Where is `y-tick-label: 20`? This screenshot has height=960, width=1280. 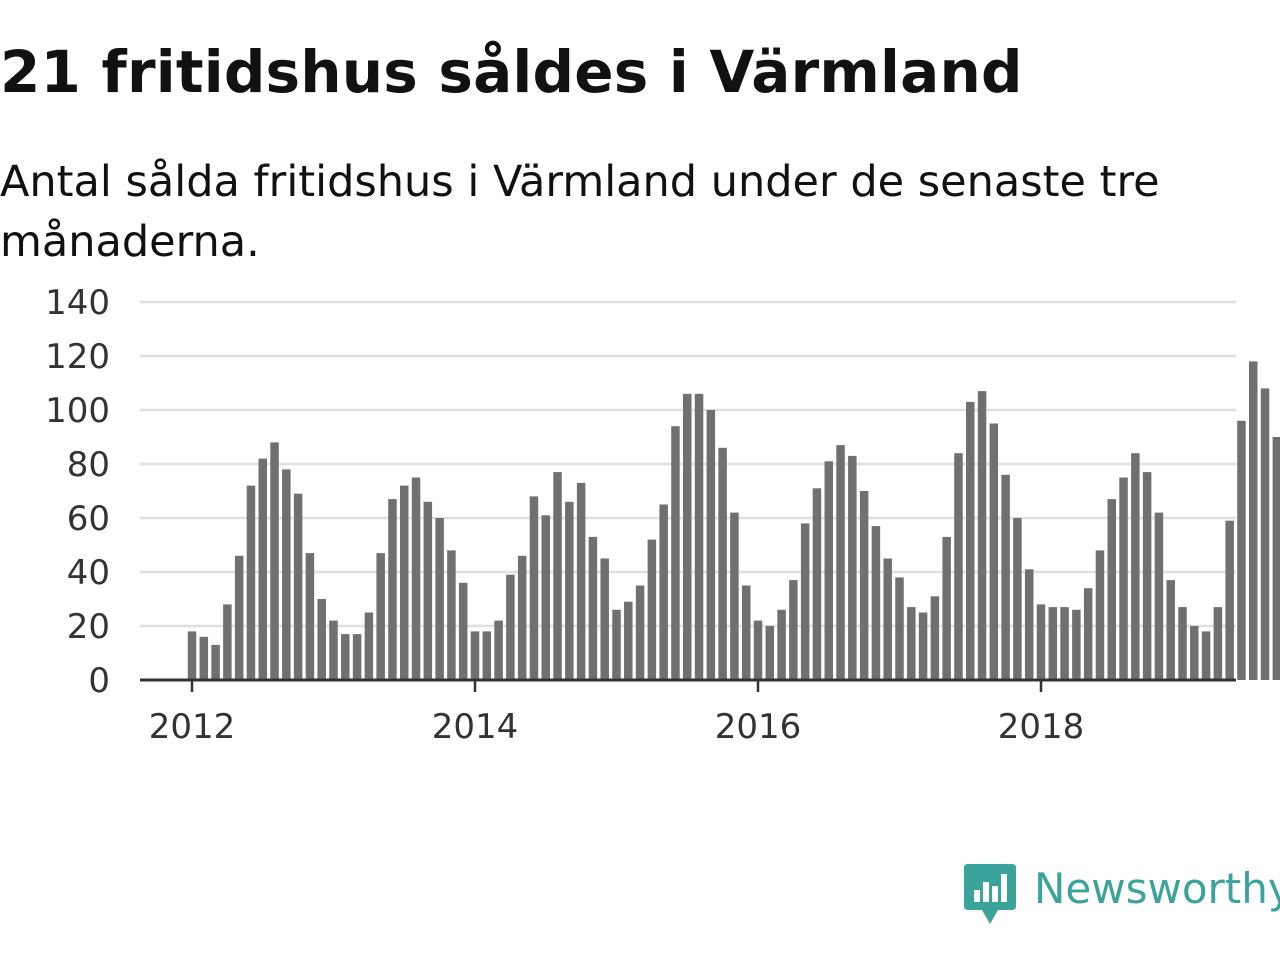
y-tick-label: 20 is located at coordinates (88, 627).